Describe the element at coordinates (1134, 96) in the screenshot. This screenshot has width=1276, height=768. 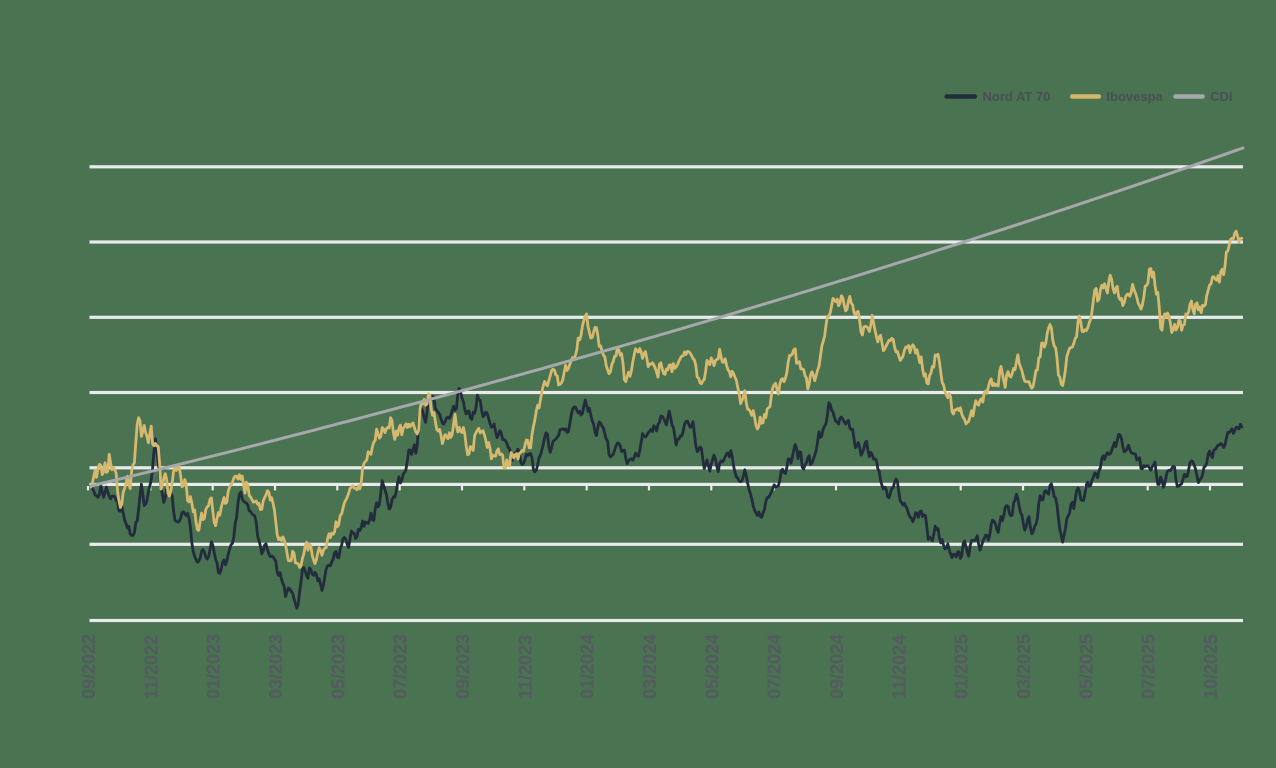
I see `svg-text: Ibovespa` at that location.